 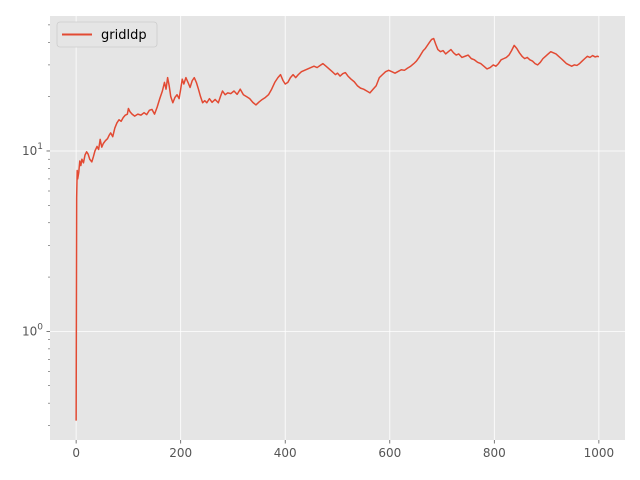 What do you see at coordinates (180, 453) in the screenshot?
I see `x-tick-label: 200` at bounding box center [180, 453].